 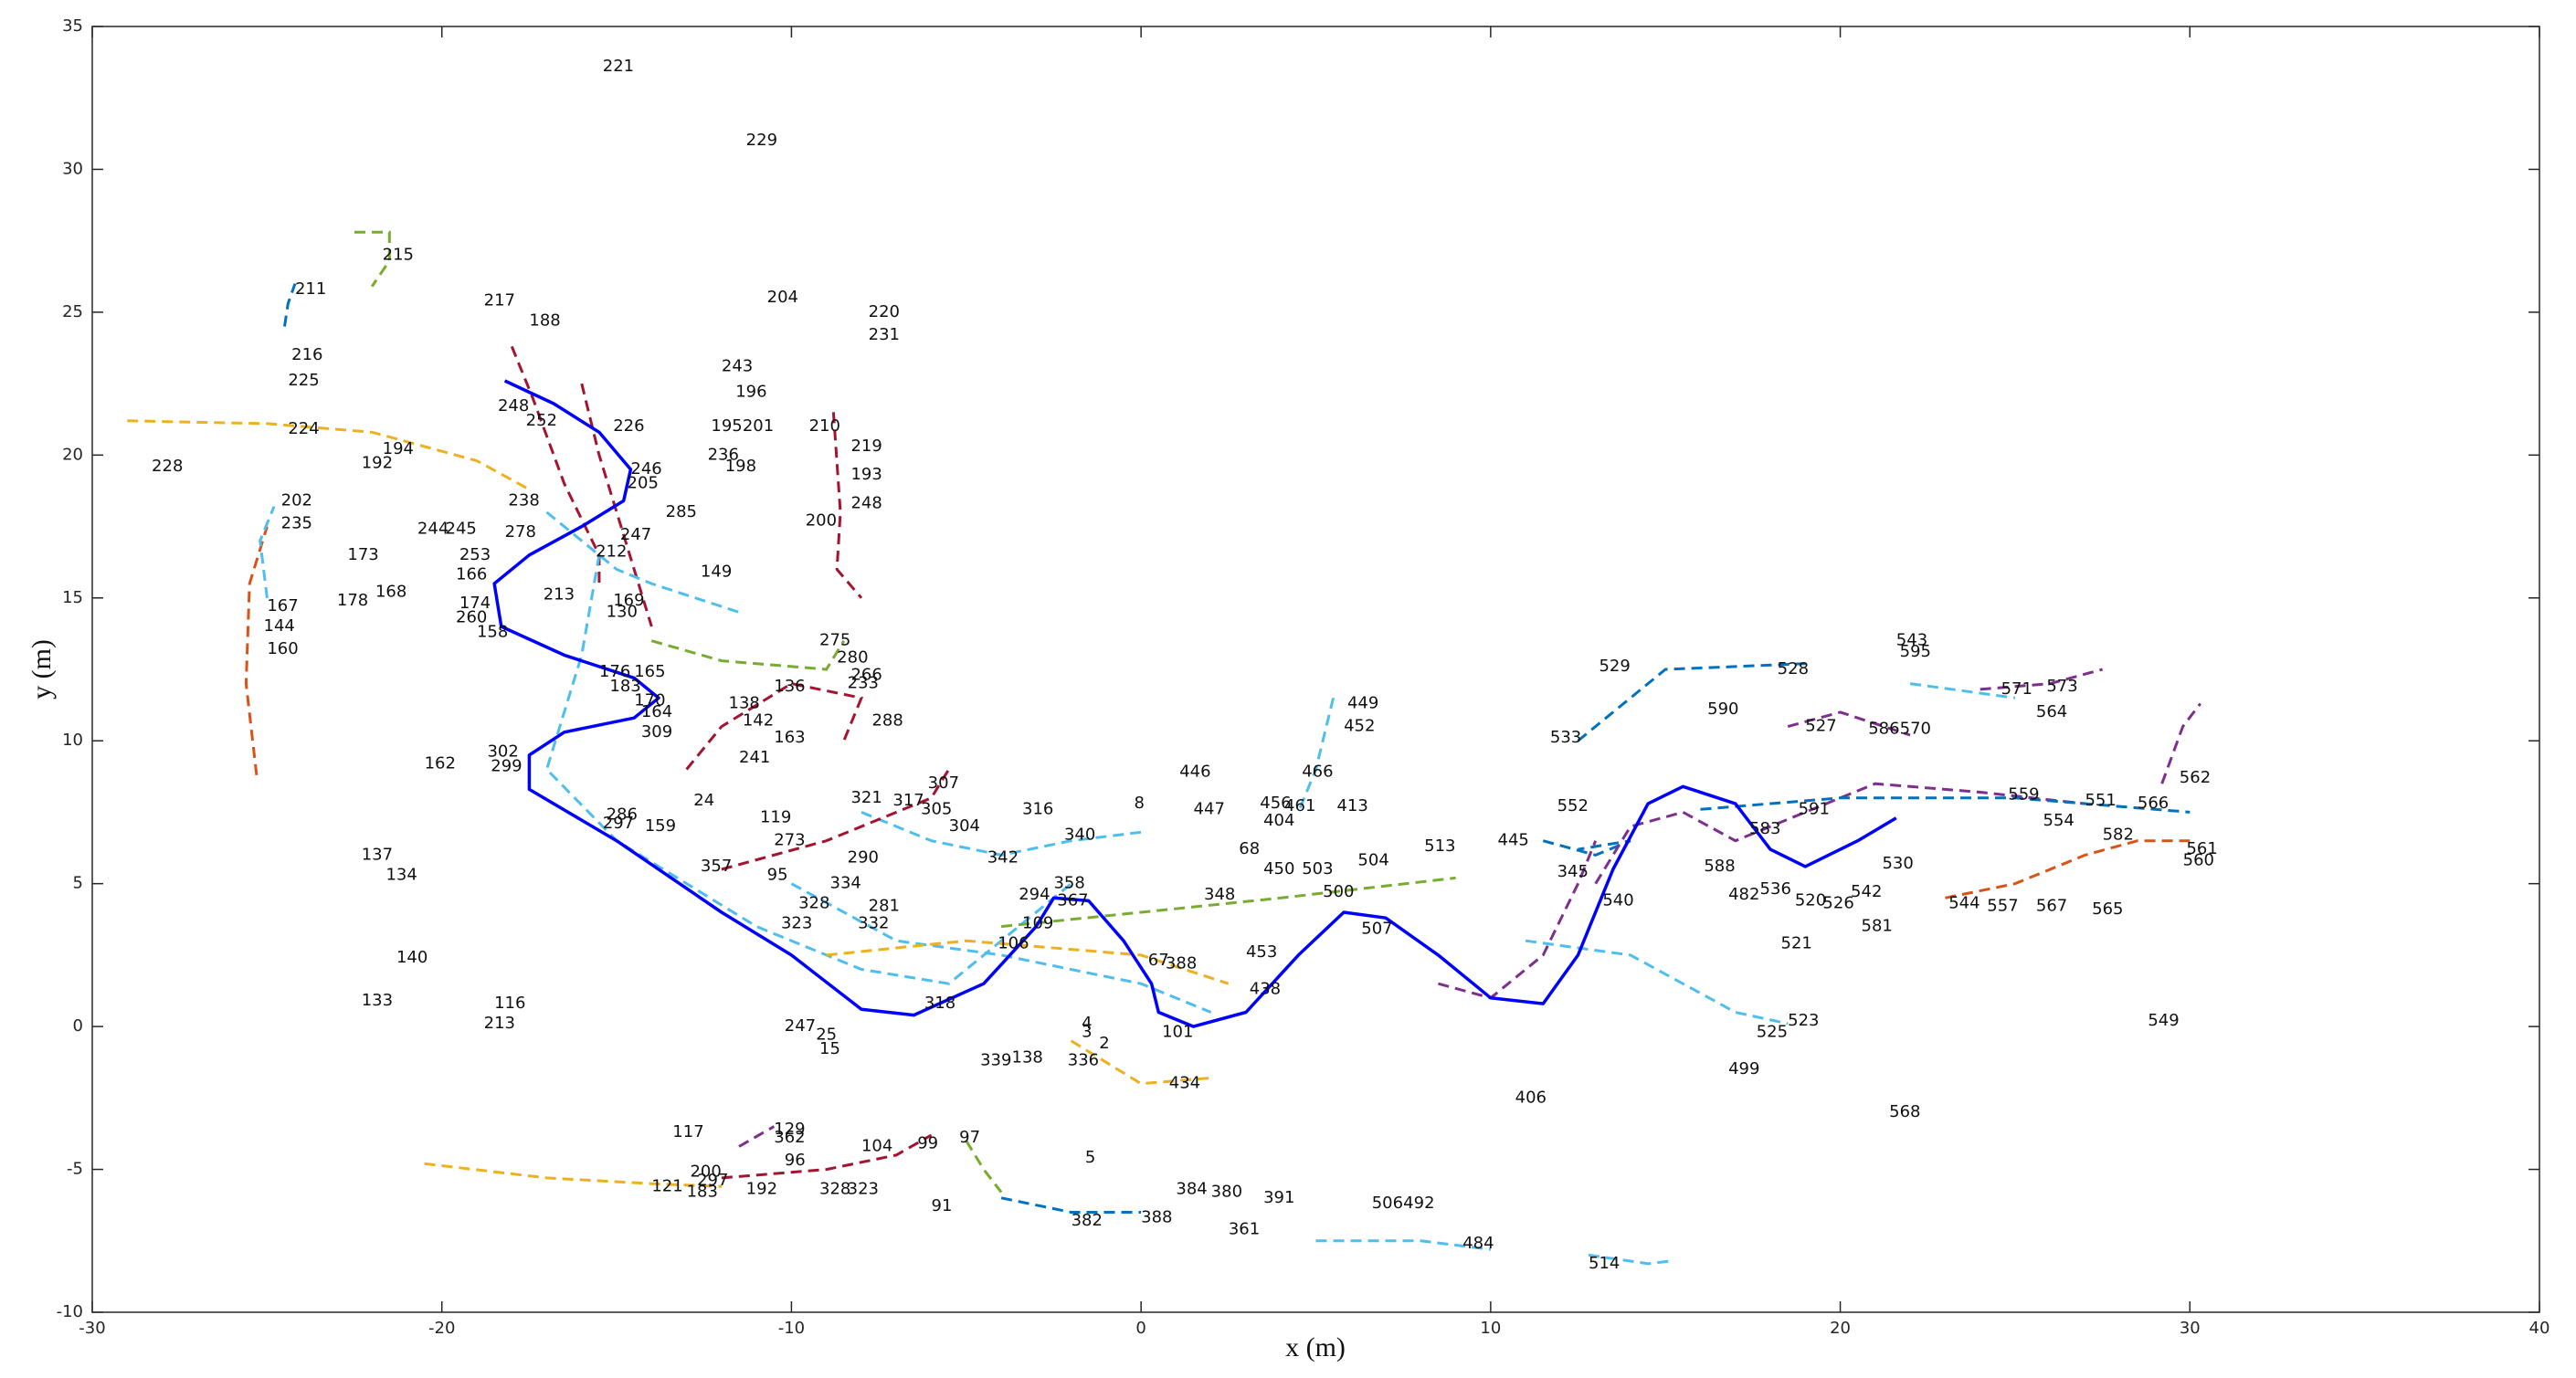 What do you see at coordinates (559, 595) in the screenshot?
I see `track-label: 213` at bounding box center [559, 595].